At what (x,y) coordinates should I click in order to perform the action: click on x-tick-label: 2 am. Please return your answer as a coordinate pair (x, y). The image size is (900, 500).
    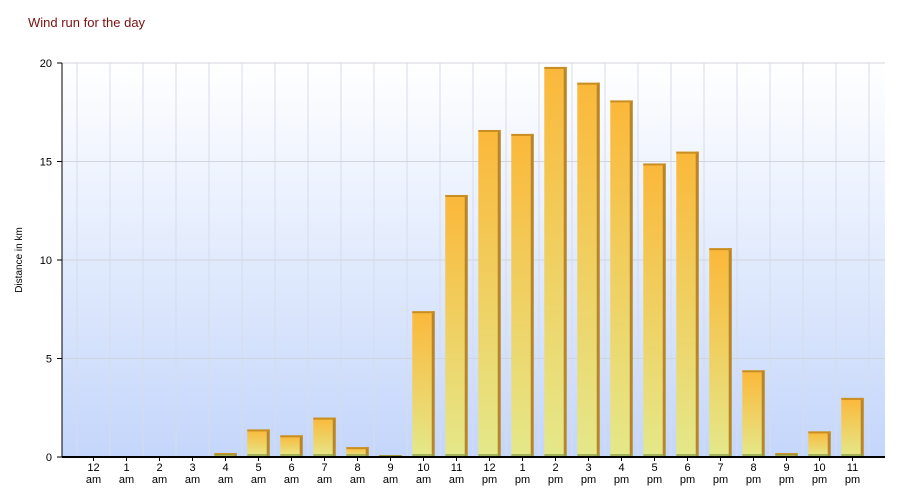
    Looking at the image, I should click on (159, 474).